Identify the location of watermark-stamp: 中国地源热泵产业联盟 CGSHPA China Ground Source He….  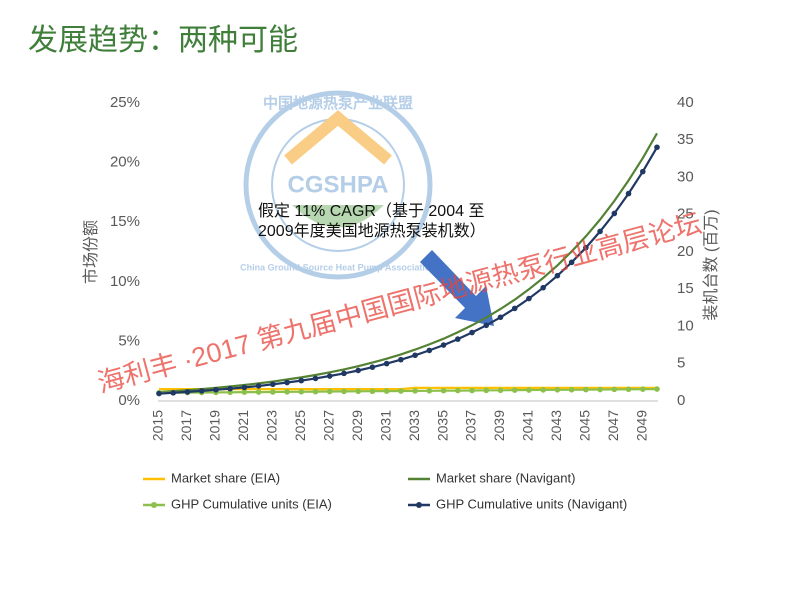
(338, 185).